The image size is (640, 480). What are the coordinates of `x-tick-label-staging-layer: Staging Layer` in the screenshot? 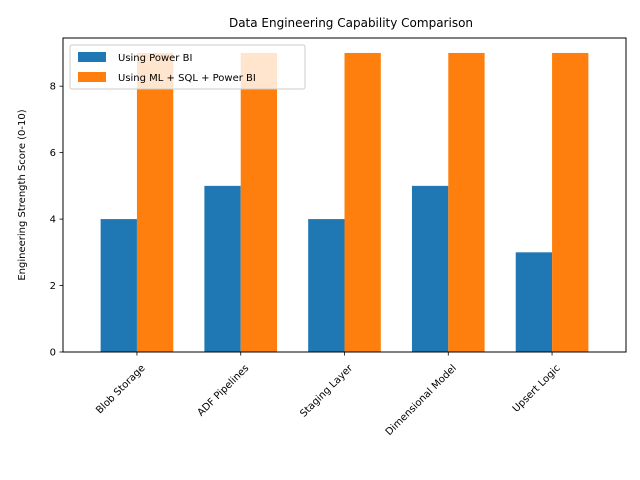 It's located at (326, 390).